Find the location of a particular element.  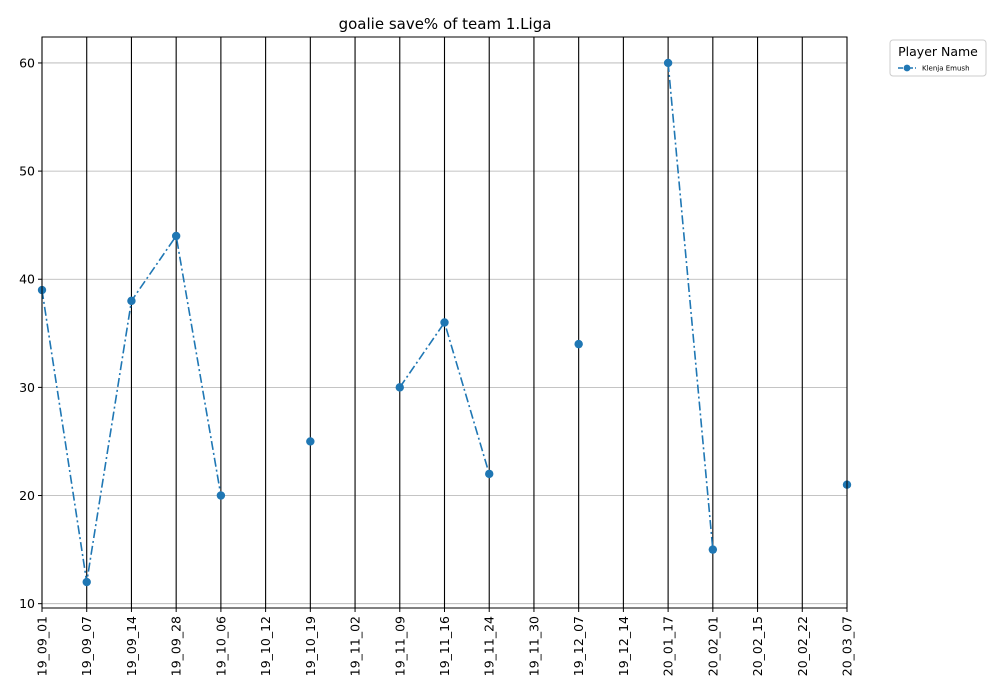

x-tick-label: 19_09_01 is located at coordinates (42, 646).